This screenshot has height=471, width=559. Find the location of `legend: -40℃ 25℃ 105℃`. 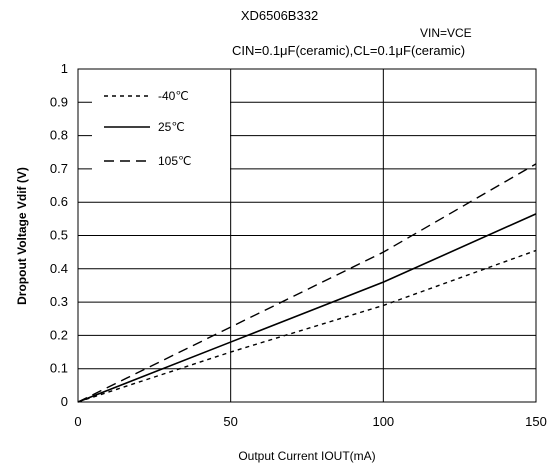

legend: -40℃ 25℃ 105℃ is located at coordinates (161, 130).